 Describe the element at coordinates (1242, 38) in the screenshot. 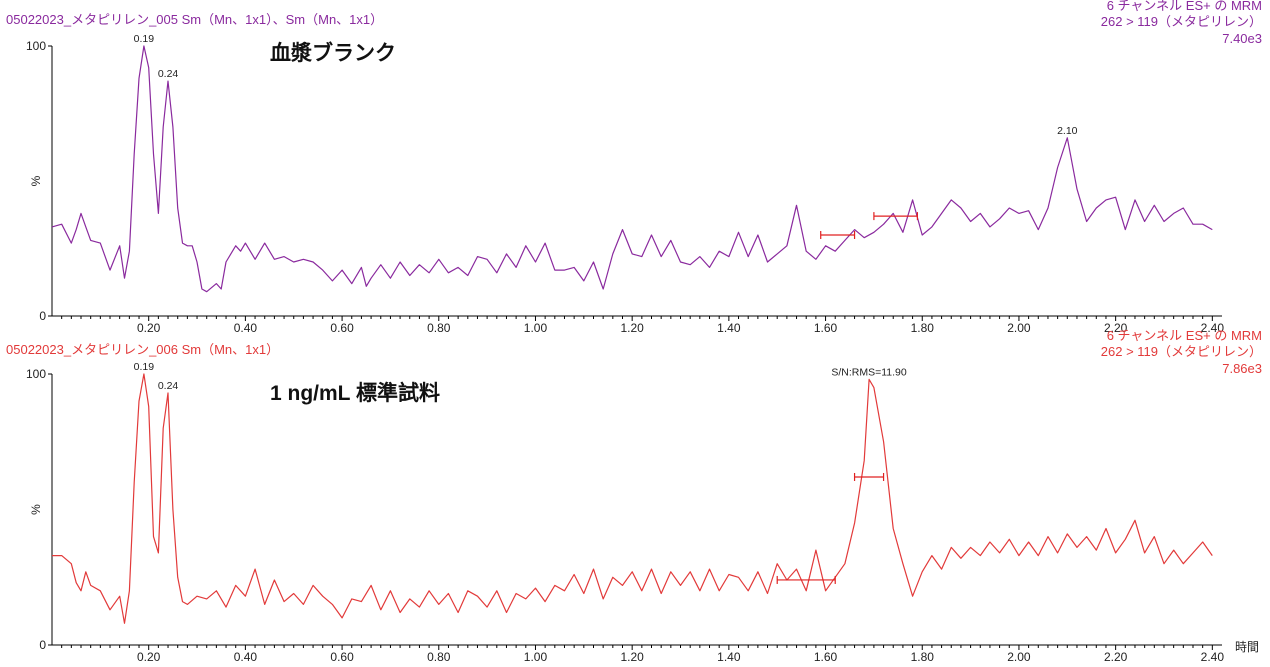

I see `intensity-scale-label: 7.40e3` at that location.